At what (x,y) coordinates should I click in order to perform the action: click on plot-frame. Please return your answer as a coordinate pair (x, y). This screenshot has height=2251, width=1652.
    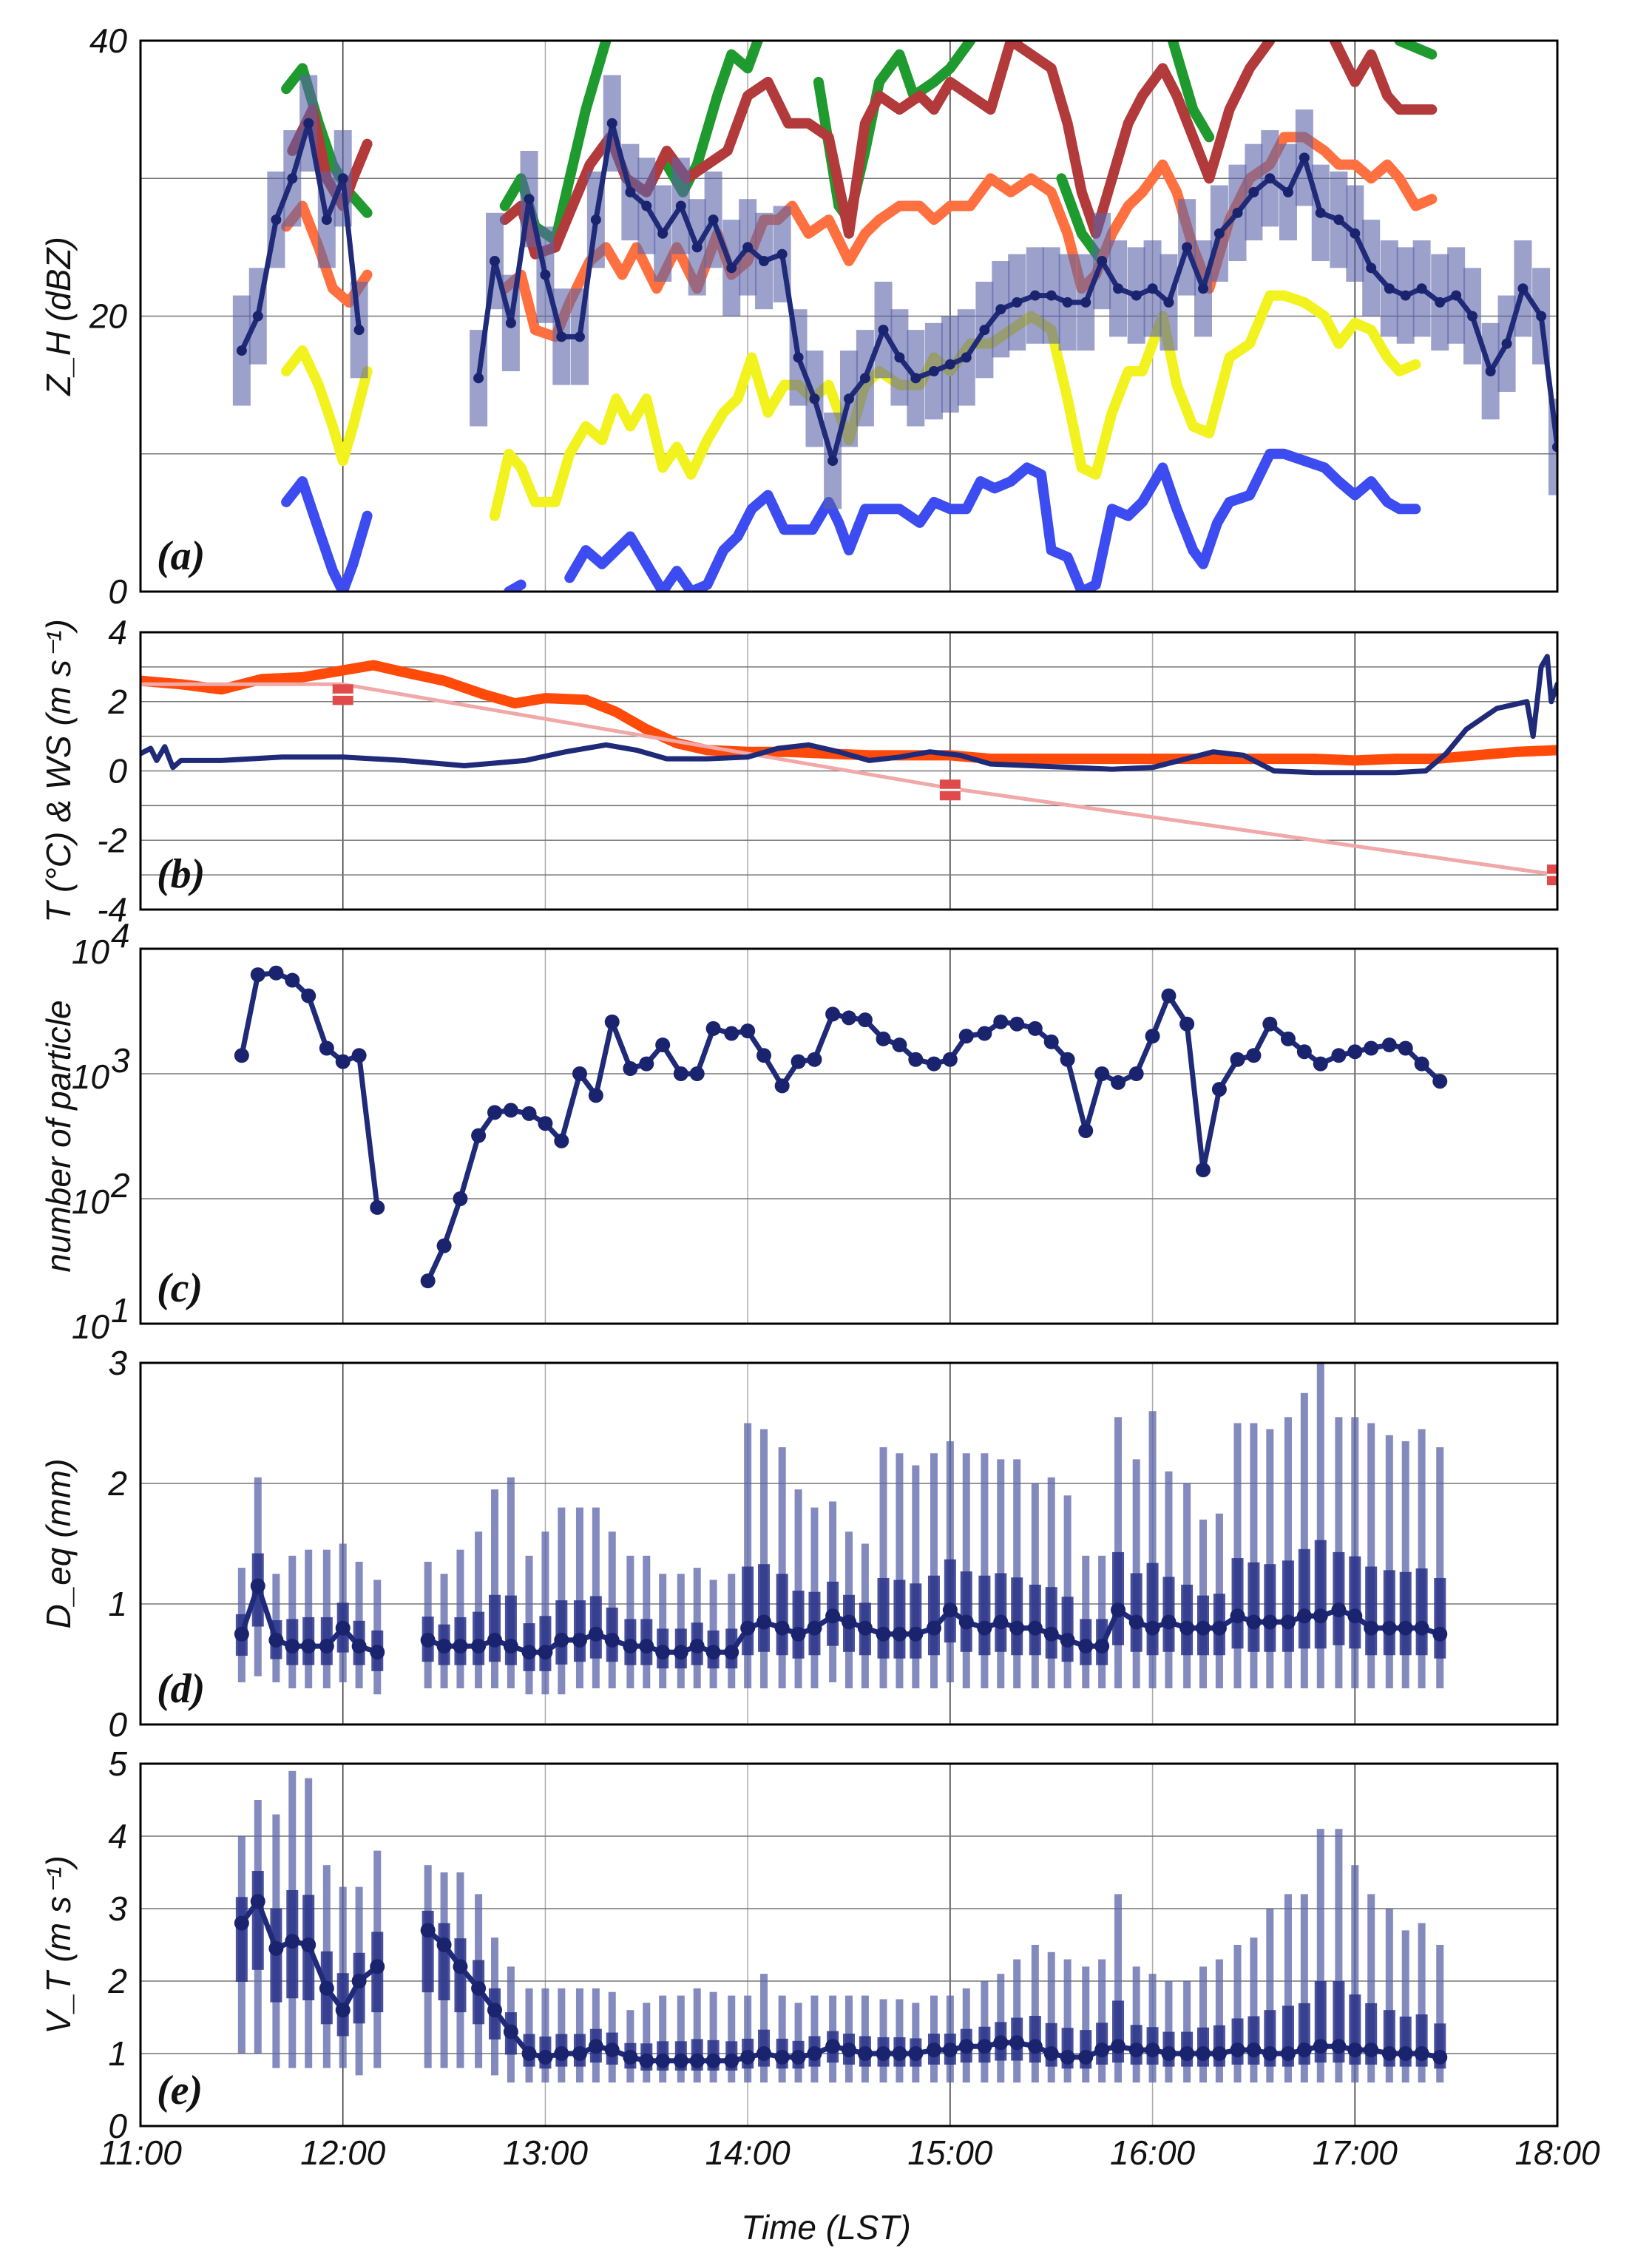
    Looking at the image, I should click on (849, 771).